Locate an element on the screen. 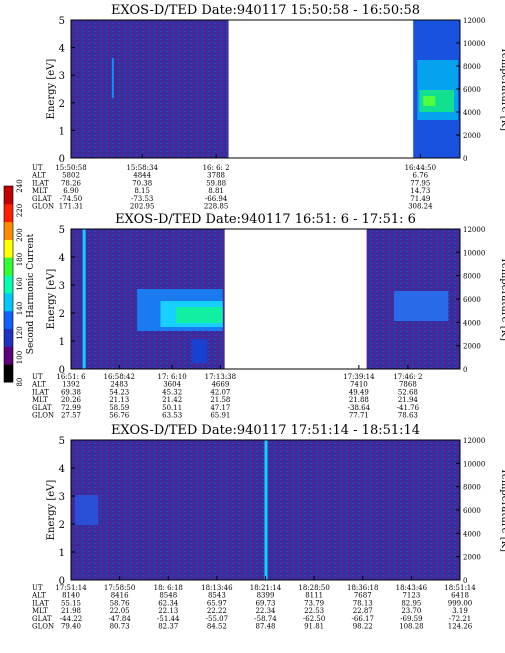 The width and height of the screenshot is (505, 653). table-cell: 16:51: 6 is located at coordinates (71, 377).